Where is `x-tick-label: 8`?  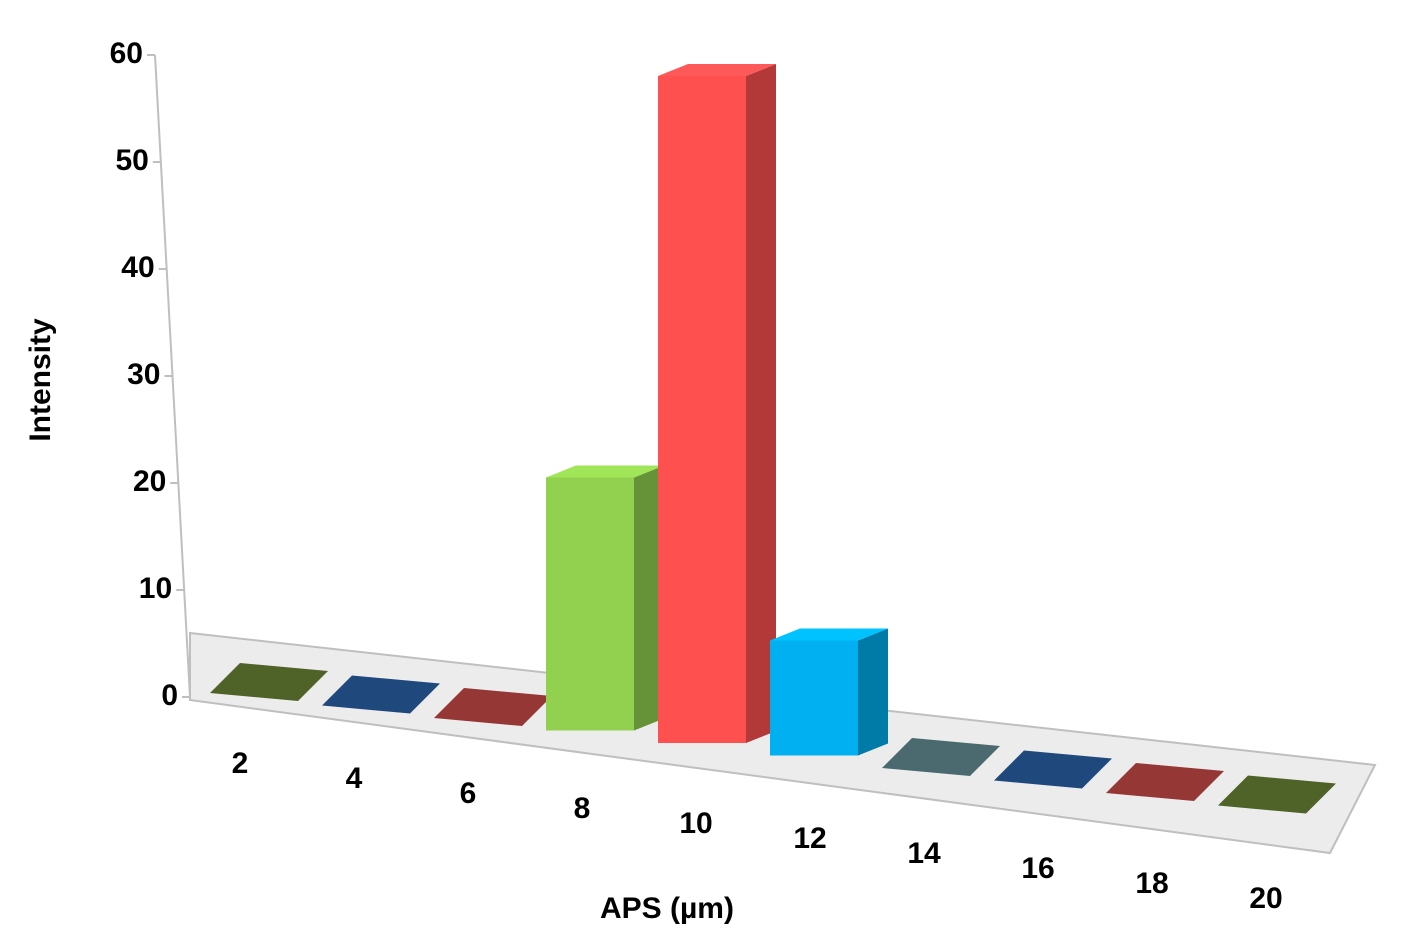 x-tick-label: 8 is located at coordinates (582, 808).